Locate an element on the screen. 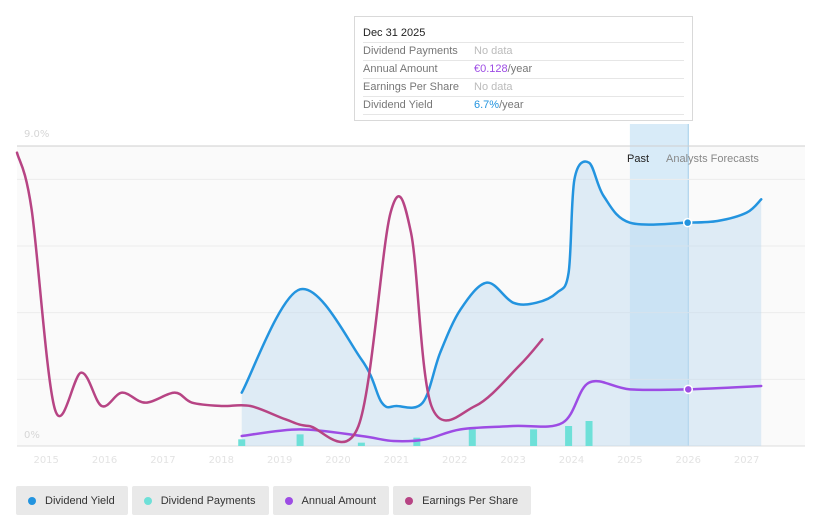 The width and height of the screenshot is (821, 516). x-tick-label: 2019 is located at coordinates (279, 460).